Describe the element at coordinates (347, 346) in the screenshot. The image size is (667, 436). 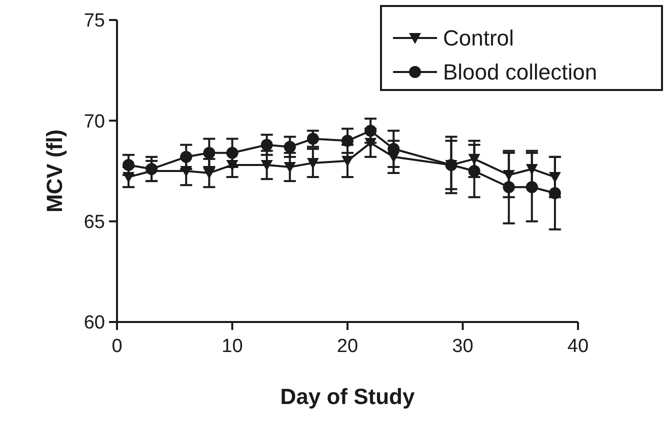
I see `x-tick-label: 20` at that location.